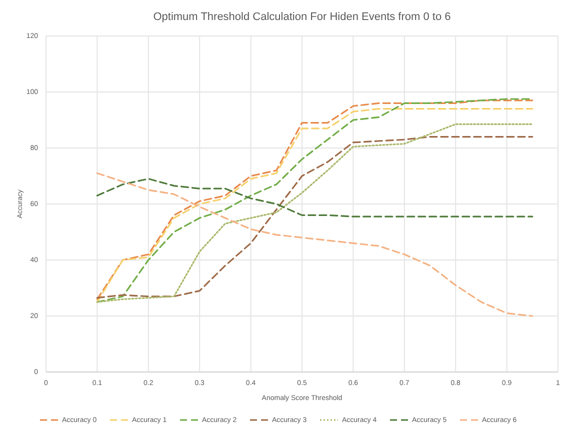 The image size is (570, 434). Describe the element at coordinates (302, 17) in the screenshot. I see `chart-title: Optimum Threshold Calculation For Hiden Events from 0 to 6` at that location.